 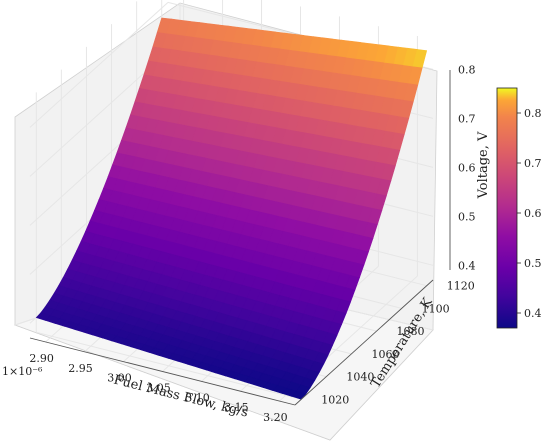 What do you see at coordinates (41, 358) in the screenshot?
I see `x-tick-label: 2.90` at bounding box center [41, 358].